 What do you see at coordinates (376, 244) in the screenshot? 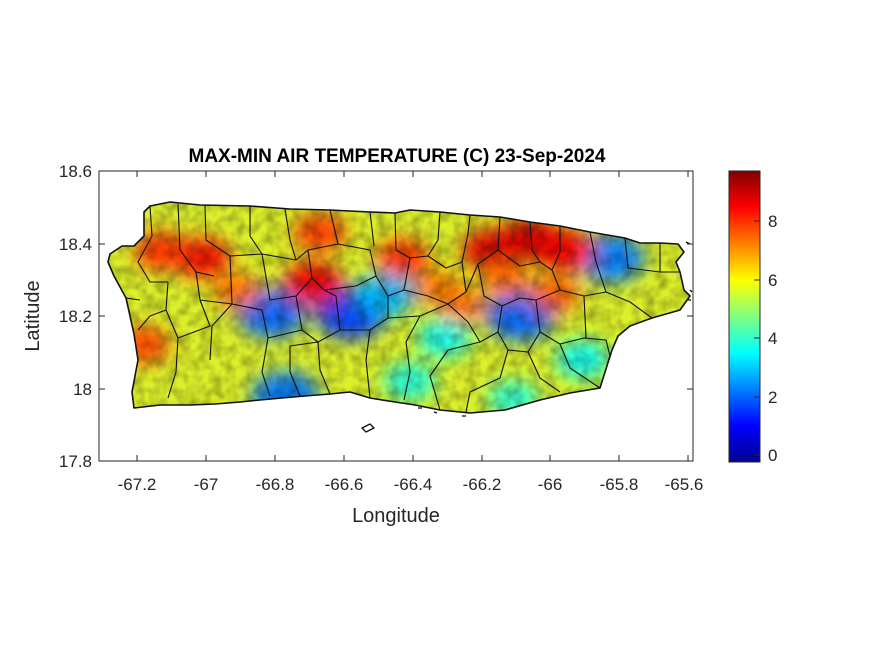
I see `y-tick: 18.4` at bounding box center [376, 244].